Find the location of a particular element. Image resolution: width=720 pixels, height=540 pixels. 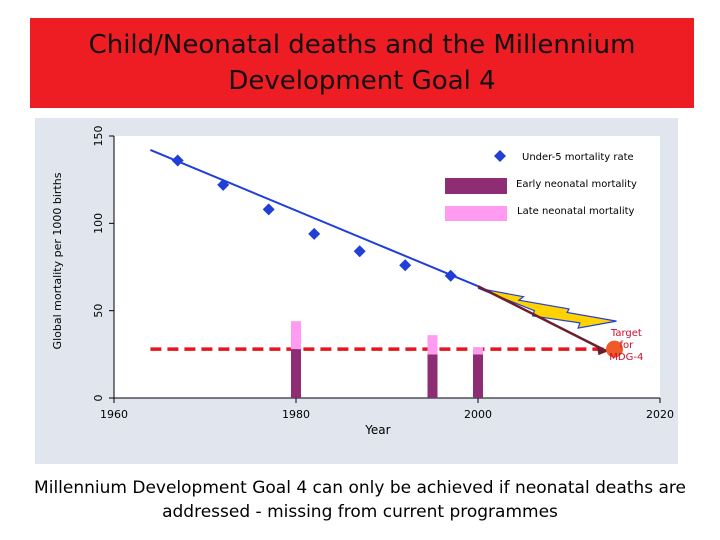

legend-under5-marker is located at coordinates (500, 156).